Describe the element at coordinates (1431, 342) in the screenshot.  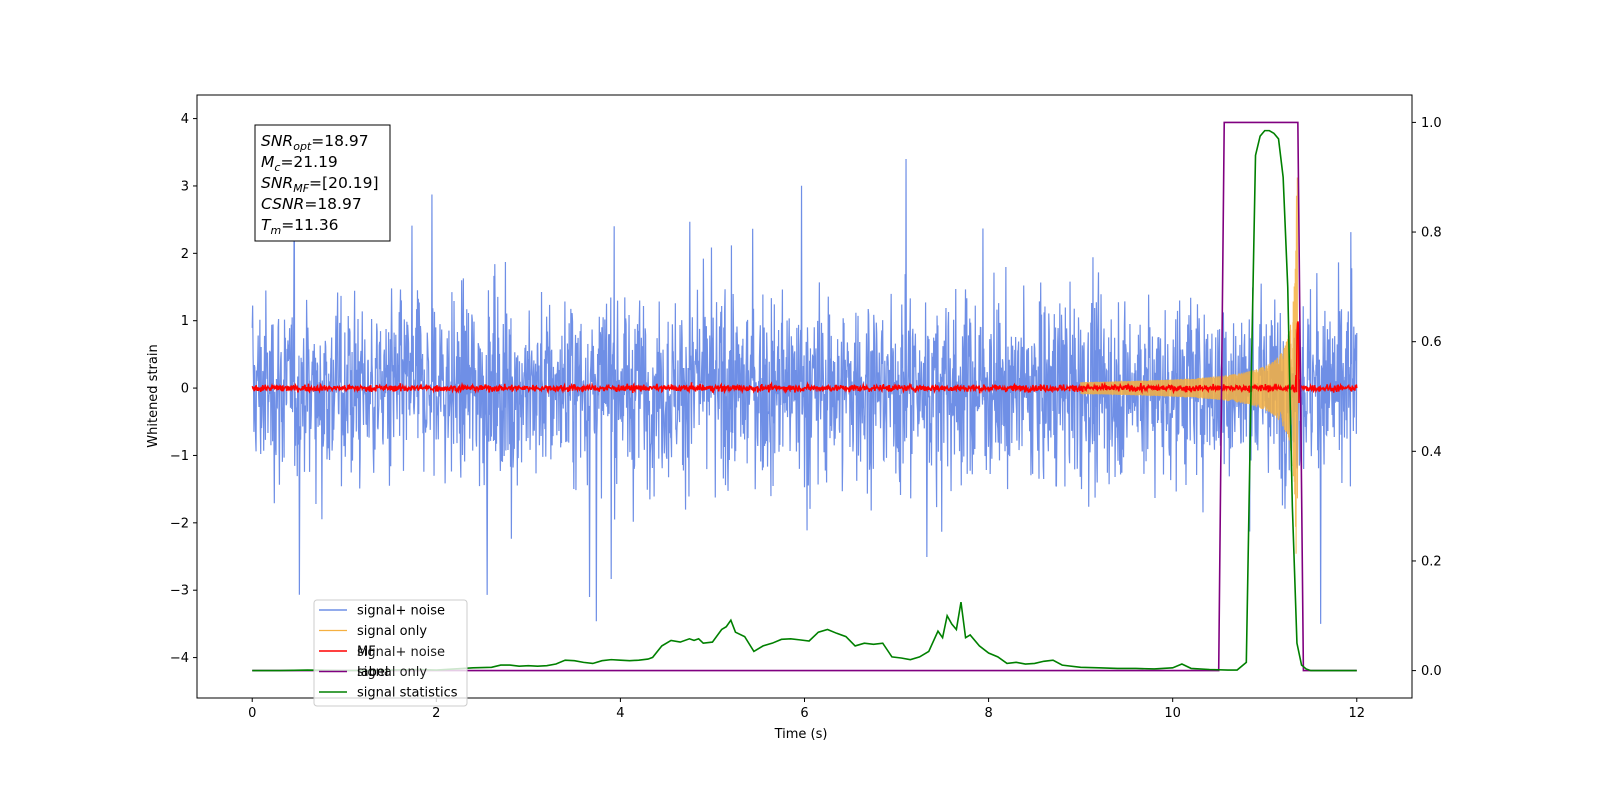
I see `y2-tick-label: 0.6` at that location.